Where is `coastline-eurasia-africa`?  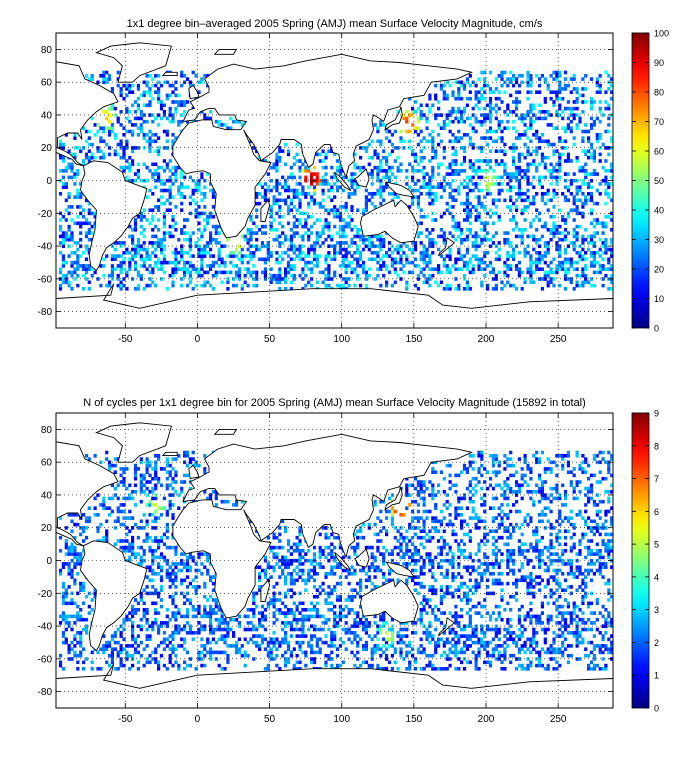
coastline-eurasia-africa is located at coordinates (323, 146).